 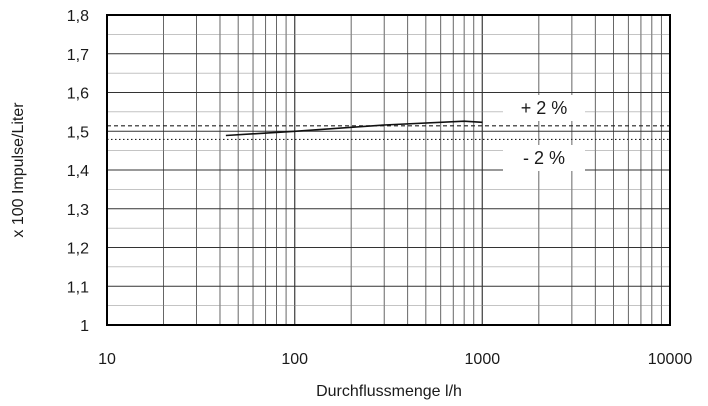 I want to click on series, so click(x=354, y=128).